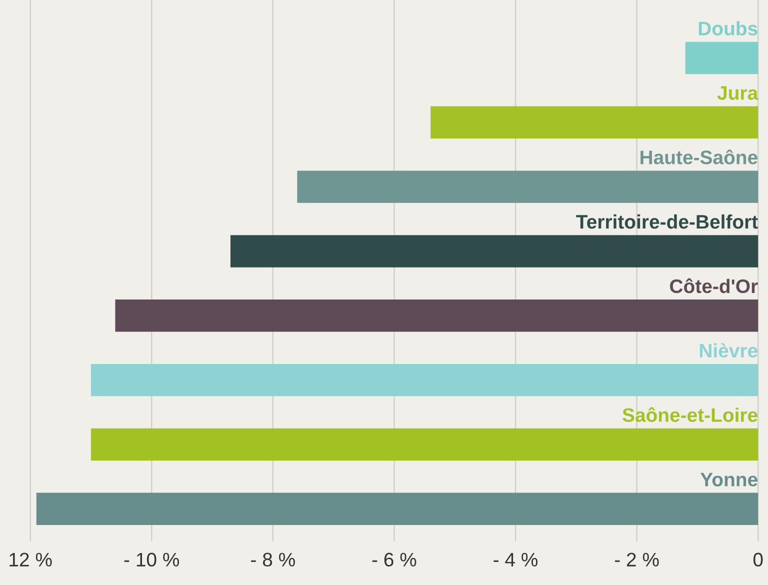  Describe the element at coordinates (273, 559) in the screenshot. I see `x-tick-label: - 8 %` at that location.